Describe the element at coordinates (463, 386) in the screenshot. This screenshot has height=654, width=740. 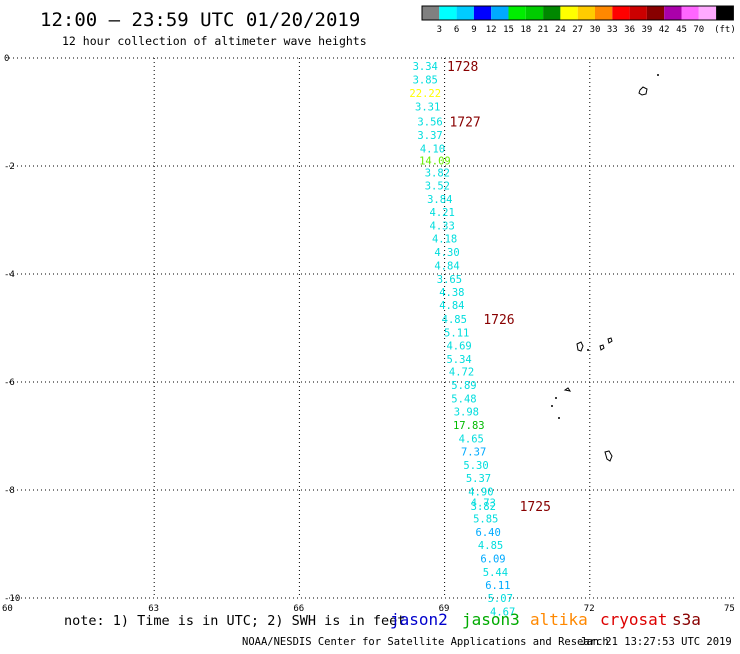
I see `wave-height-label: 5.89` at that location.